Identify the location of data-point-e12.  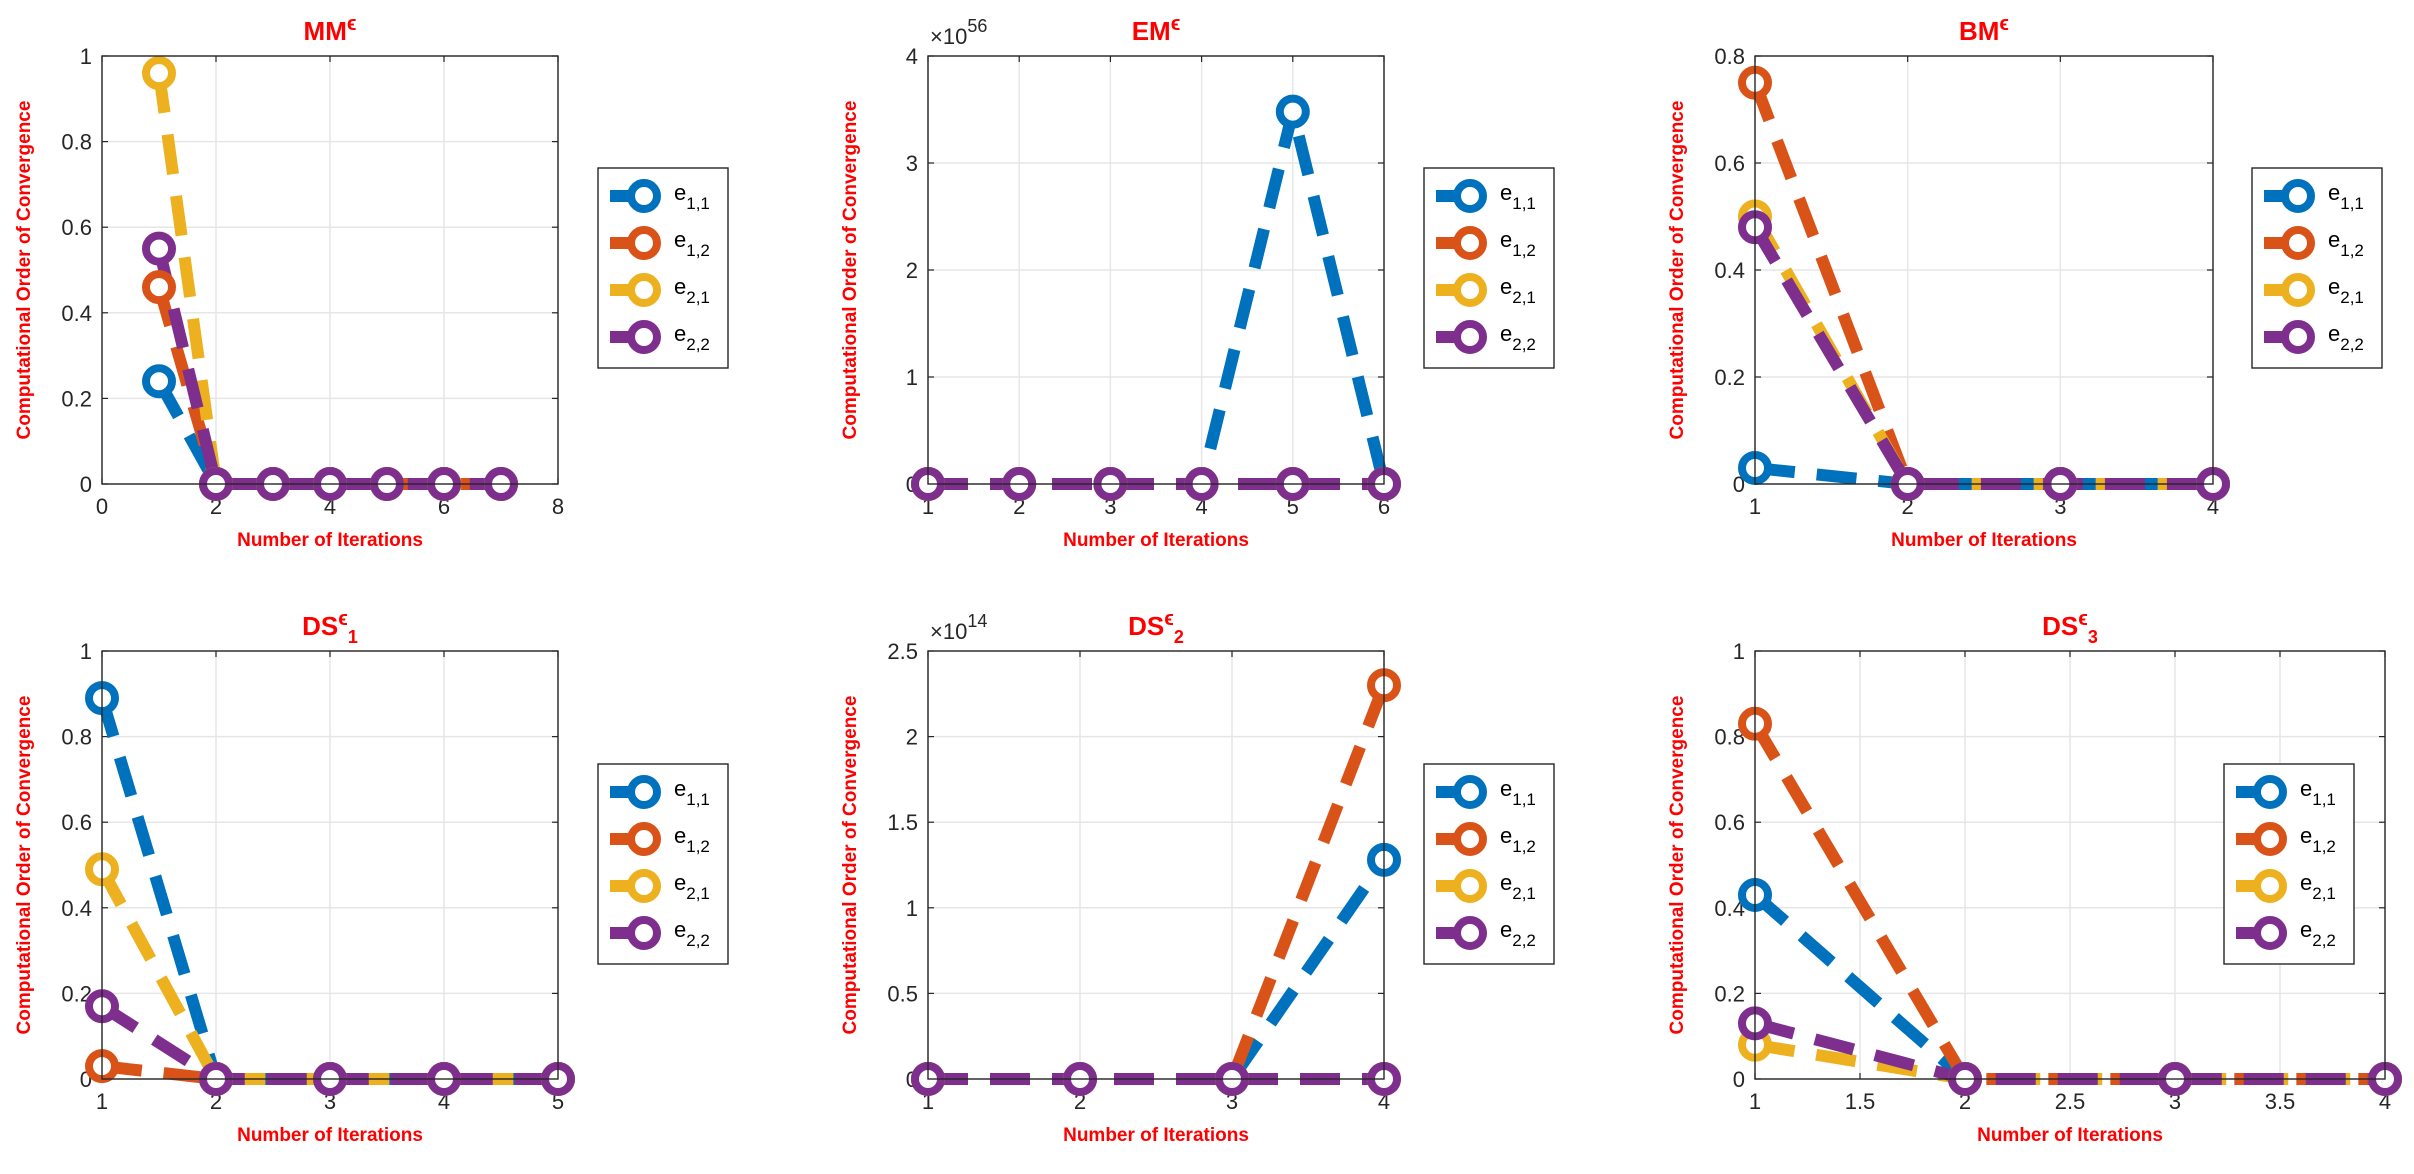
(159, 287).